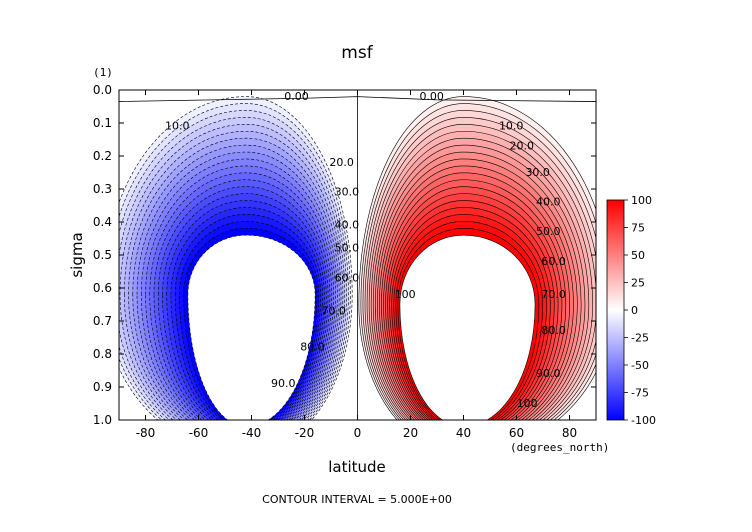 The width and height of the screenshot is (752, 532). Describe the element at coordinates (102, 189) in the screenshot. I see `y-tick-label: 0.3` at that location.